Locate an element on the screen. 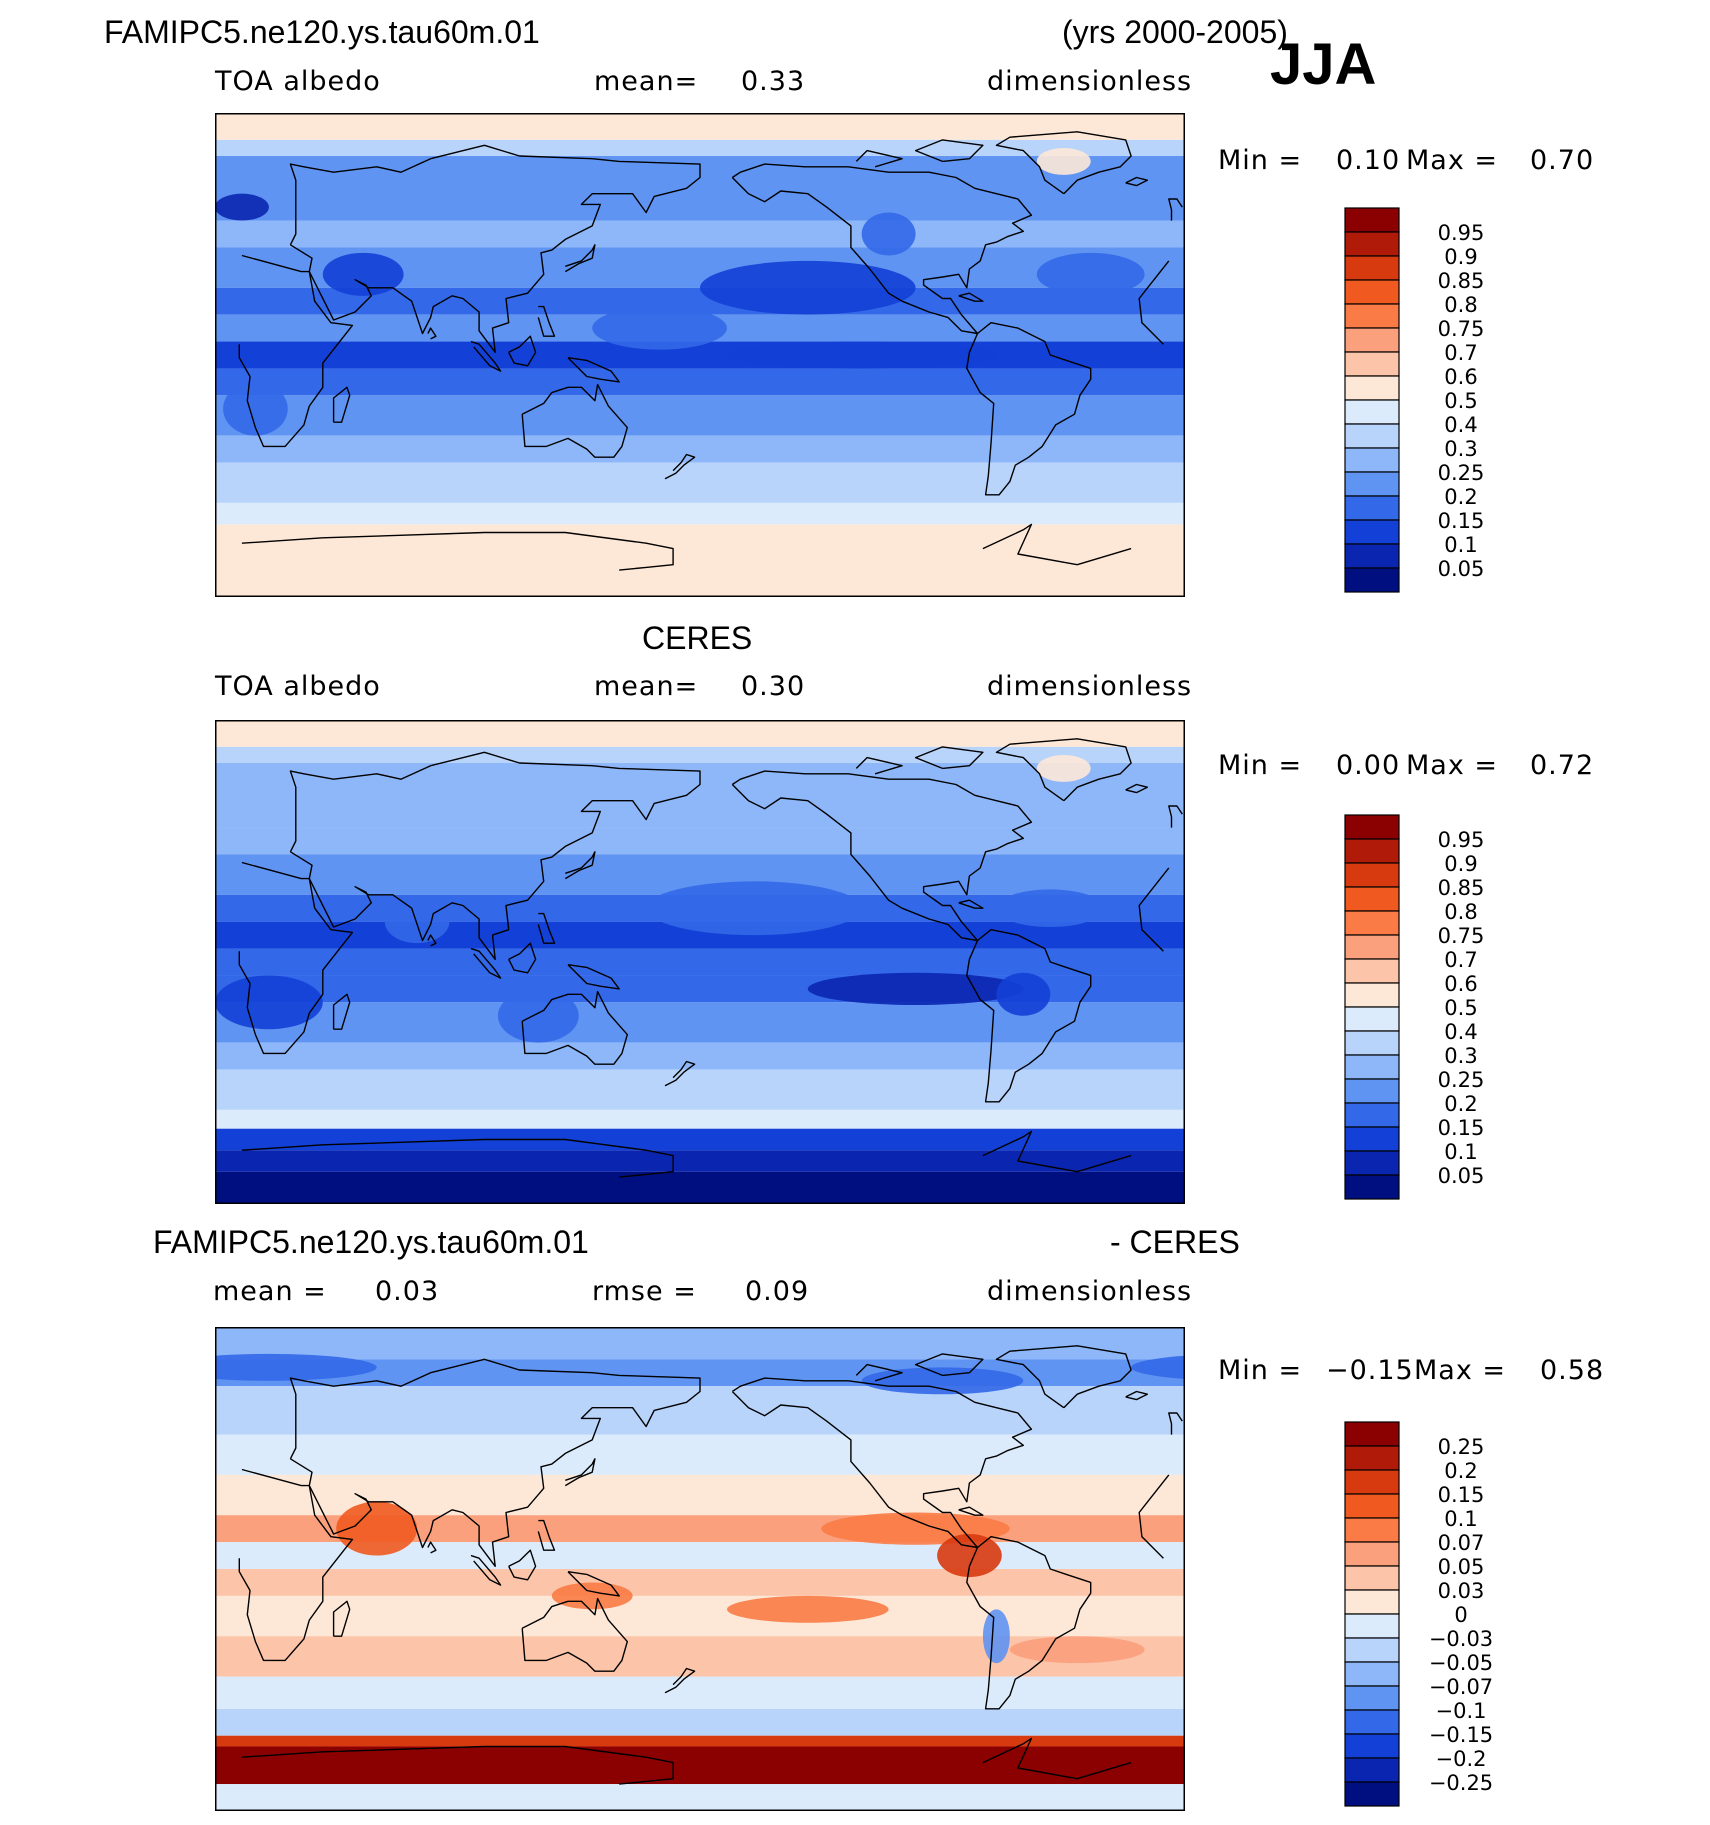 The width and height of the screenshot is (1710, 1825). panel-2-title: CERES is located at coordinates (697, 638).